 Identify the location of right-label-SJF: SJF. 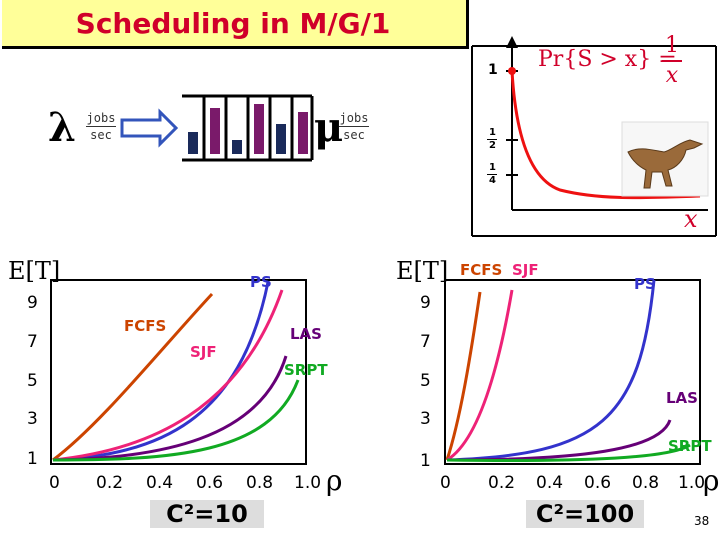
(525, 270).